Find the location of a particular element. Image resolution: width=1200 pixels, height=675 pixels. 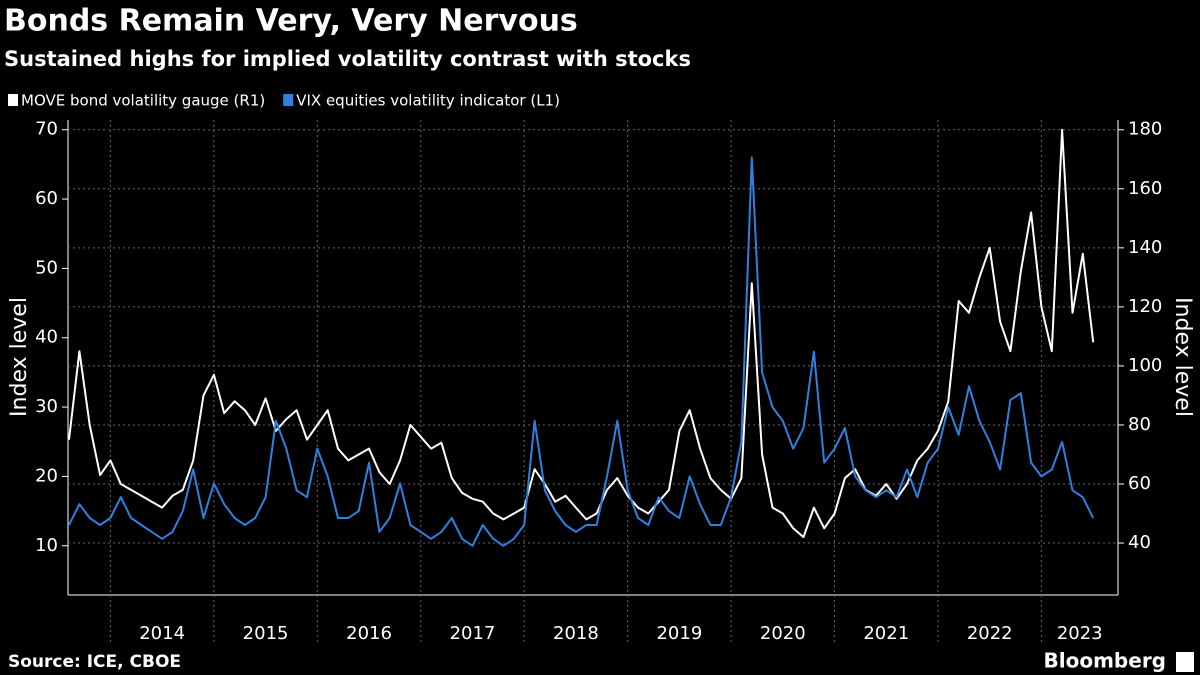

y2-tick-label: 100 is located at coordinates (1145, 365).